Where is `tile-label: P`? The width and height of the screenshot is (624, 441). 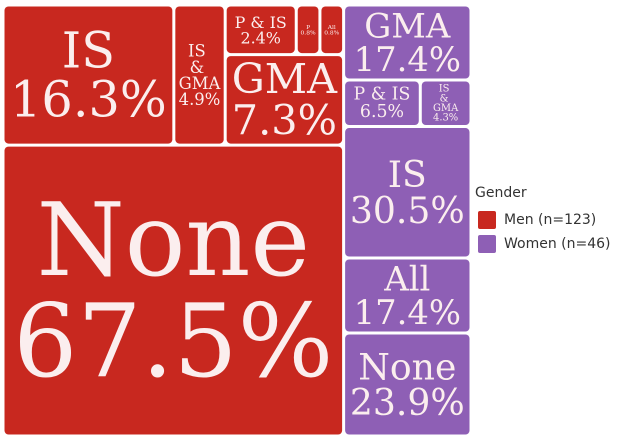 tile-label: P is located at coordinates (308, 26).